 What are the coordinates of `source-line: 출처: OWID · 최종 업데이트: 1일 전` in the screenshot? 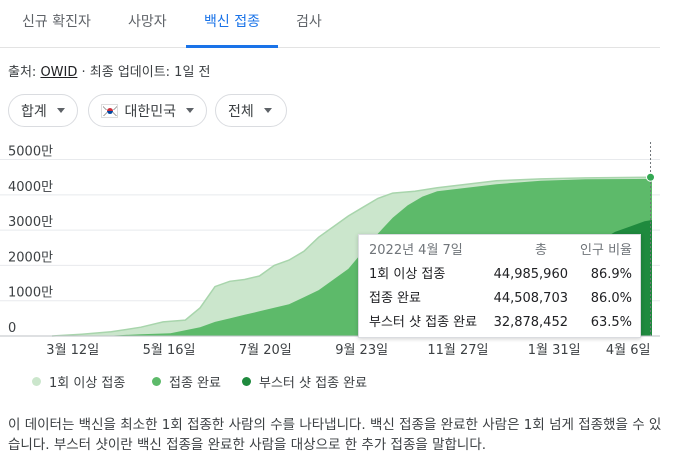 It's located at (109, 70).